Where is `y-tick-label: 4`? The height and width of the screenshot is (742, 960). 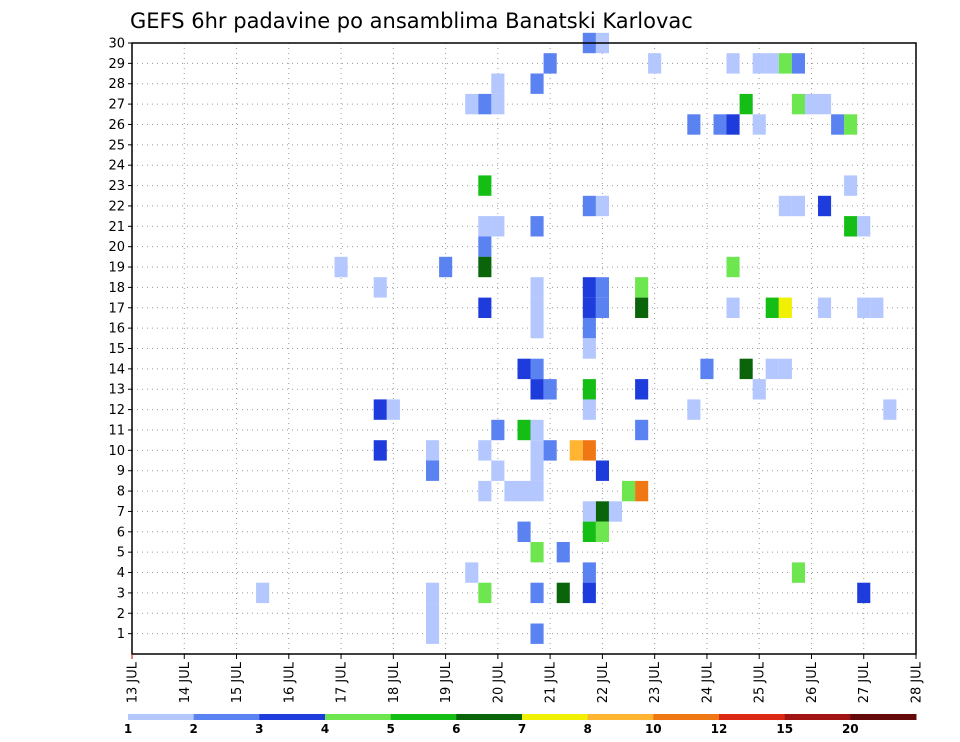 y-tick-label: 4 is located at coordinates (121, 573).